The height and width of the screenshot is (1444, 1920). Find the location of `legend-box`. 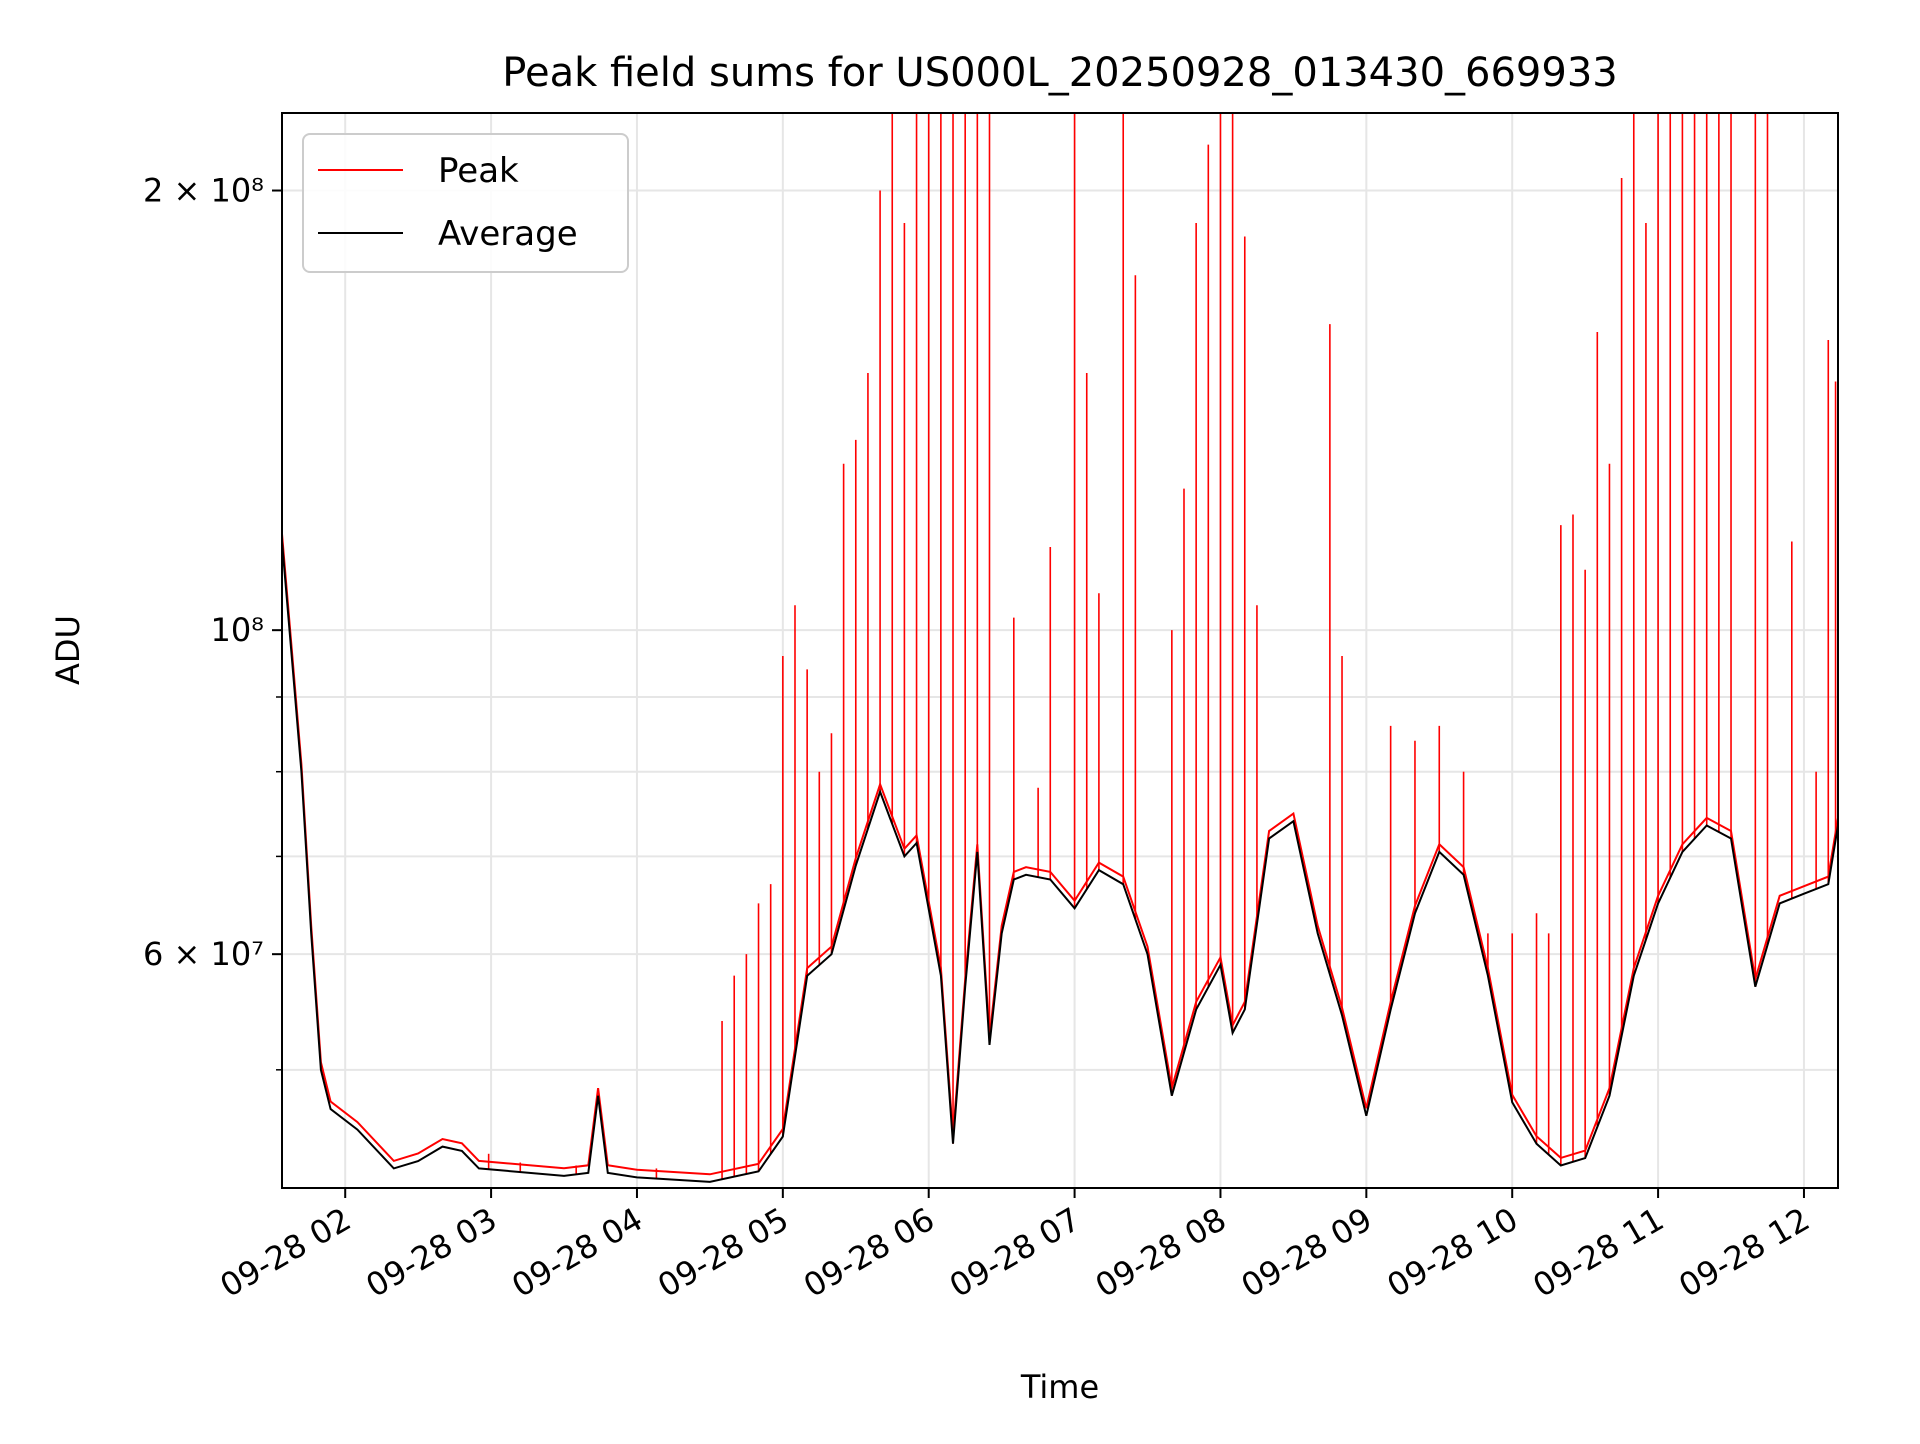

legend-box is located at coordinates (465, 203).